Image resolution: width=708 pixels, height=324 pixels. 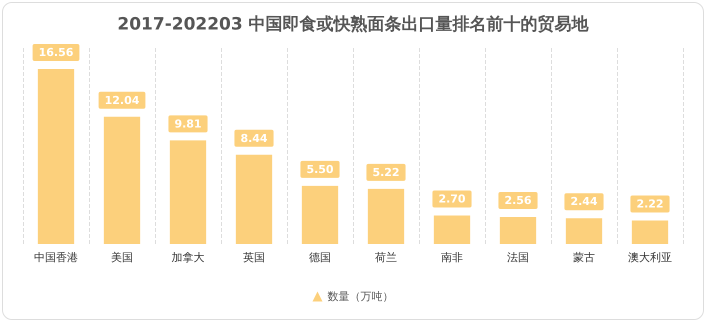 I want to click on x-tick-label: 加拿大, so click(x=188, y=257).